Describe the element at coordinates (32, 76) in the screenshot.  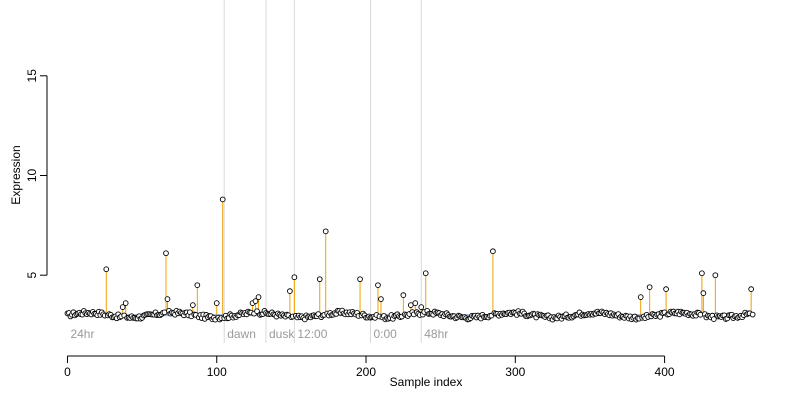
I see `y-tick-label-2: 15` at that location.